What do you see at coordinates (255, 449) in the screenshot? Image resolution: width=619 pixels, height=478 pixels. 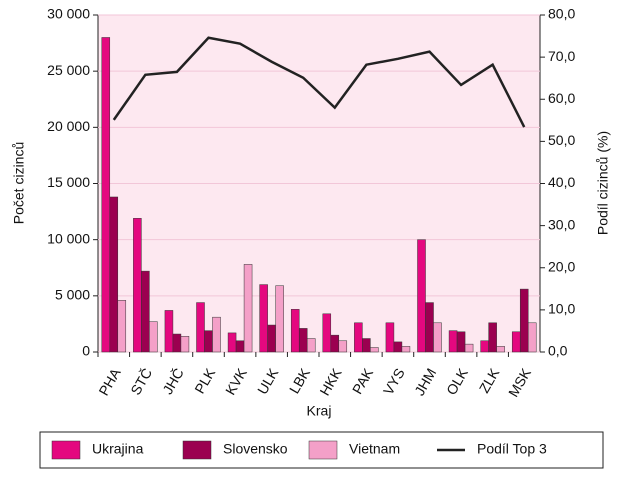 I see `legend-label: Slovensko` at bounding box center [255, 449].